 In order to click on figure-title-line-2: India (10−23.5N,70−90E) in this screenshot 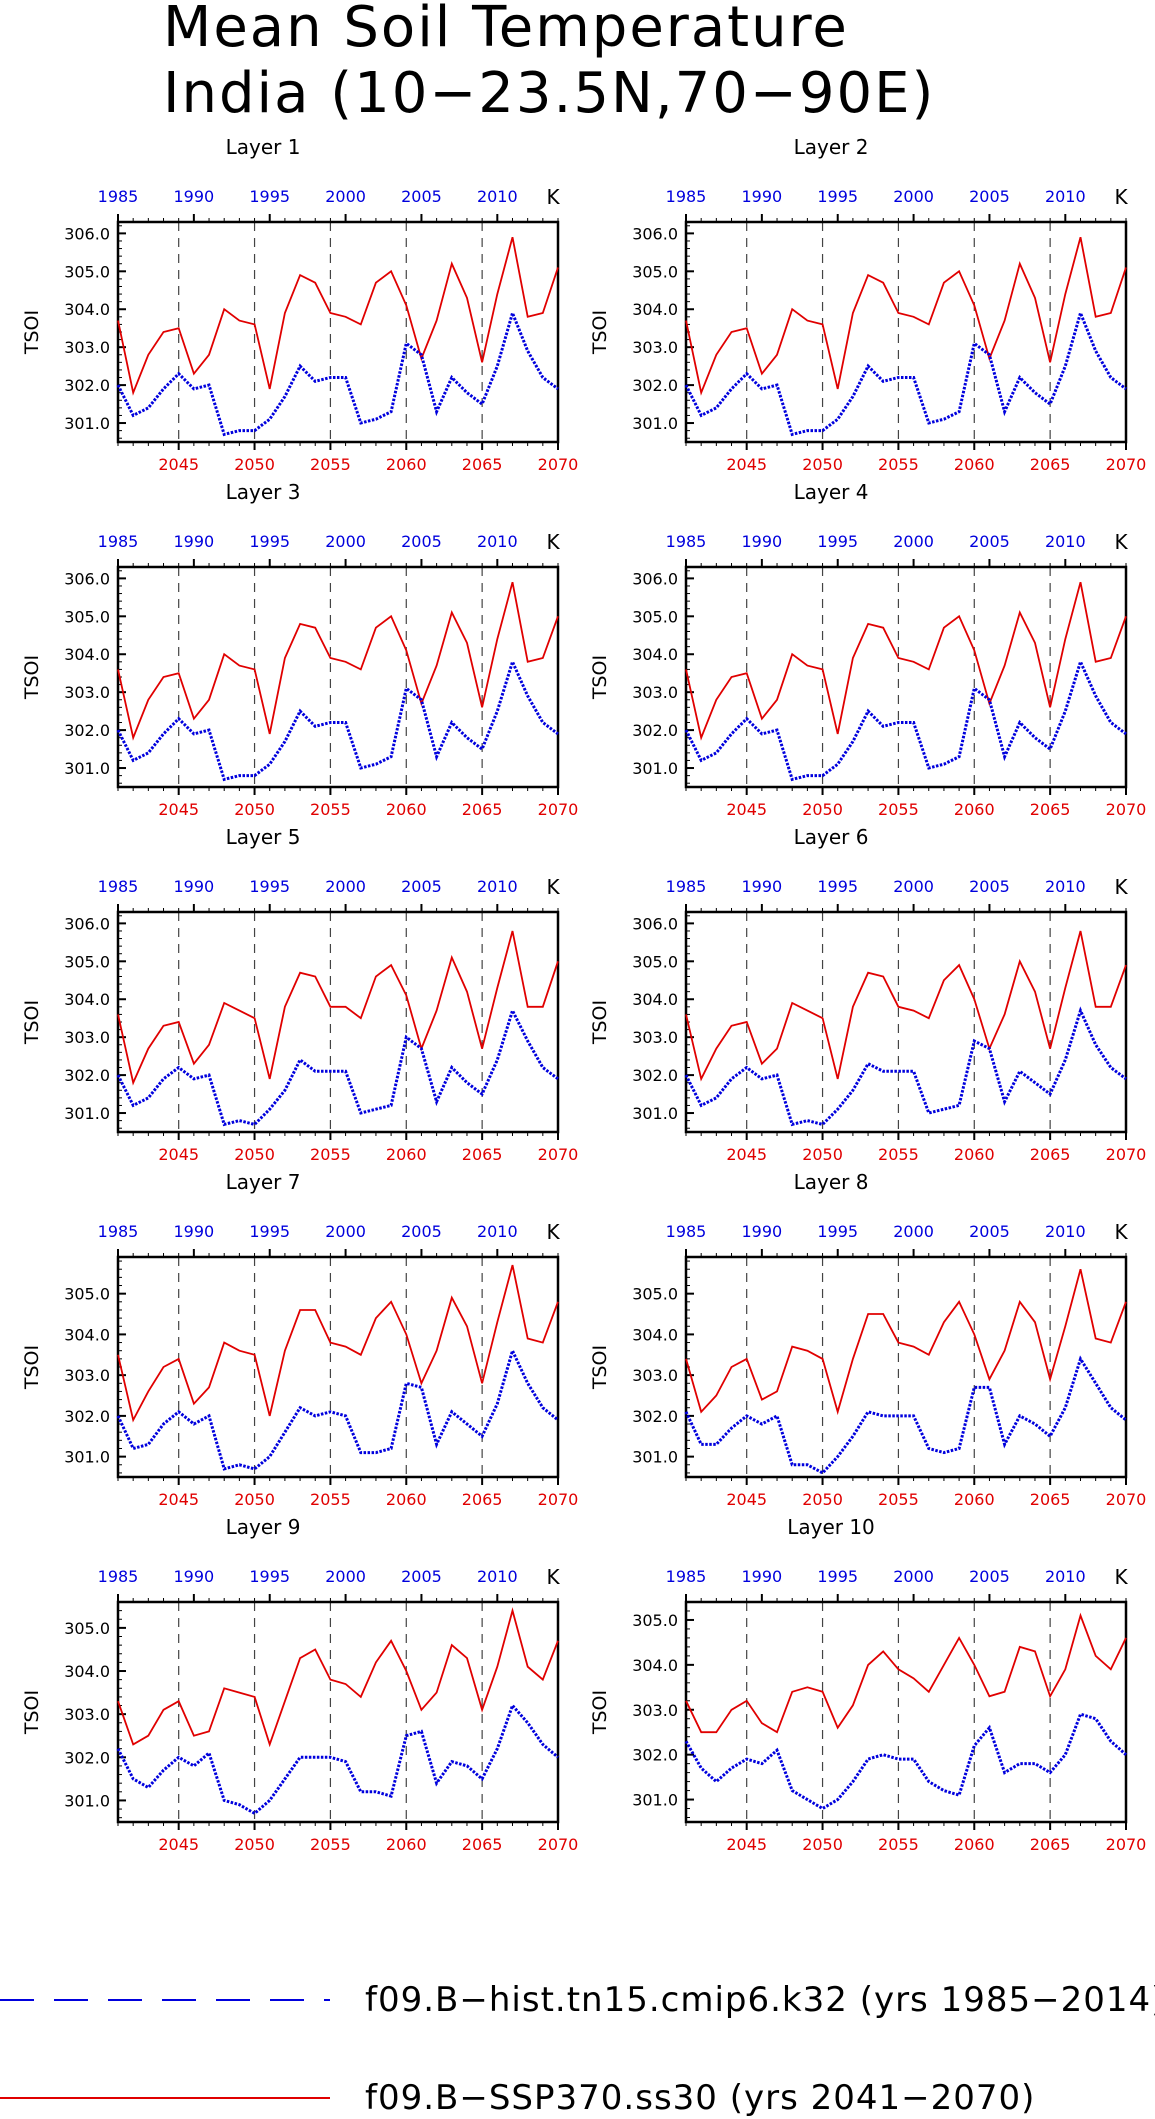, I will do `click(549, 93)`.